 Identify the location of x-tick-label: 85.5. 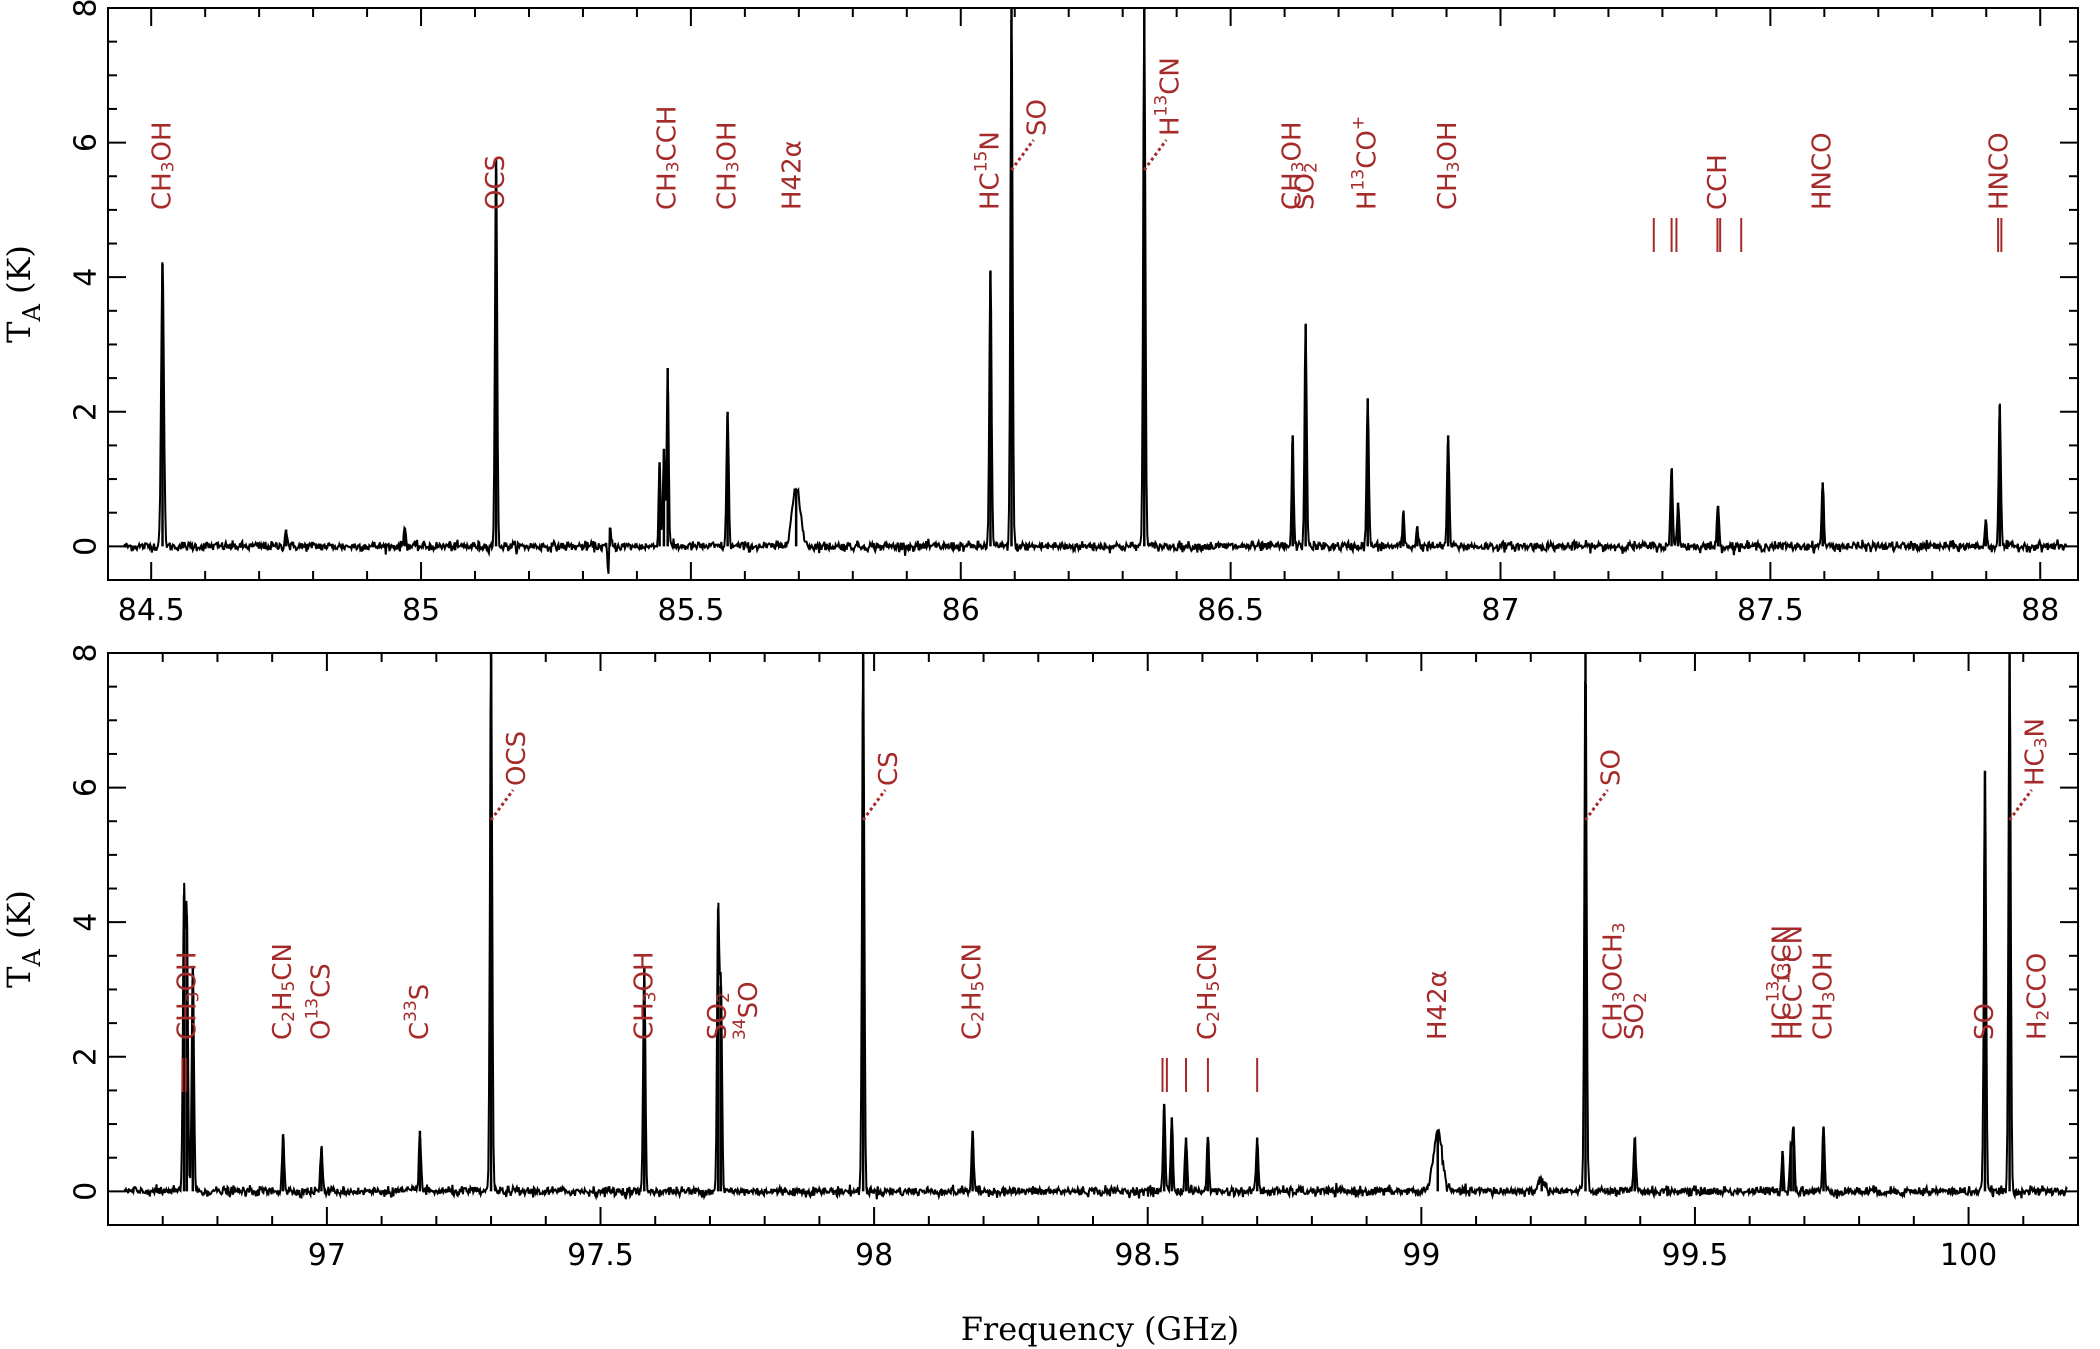
(691, 610).